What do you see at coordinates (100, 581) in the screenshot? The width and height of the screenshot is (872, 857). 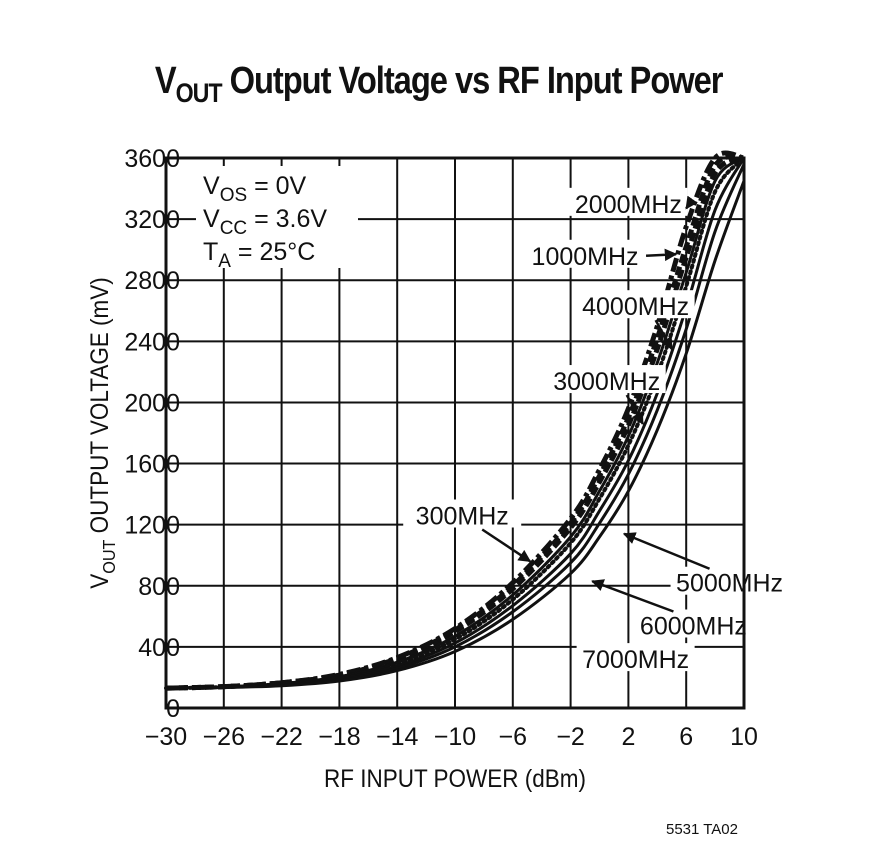 I see `y-axis-label-main: V` at bounding box center [100, 581].